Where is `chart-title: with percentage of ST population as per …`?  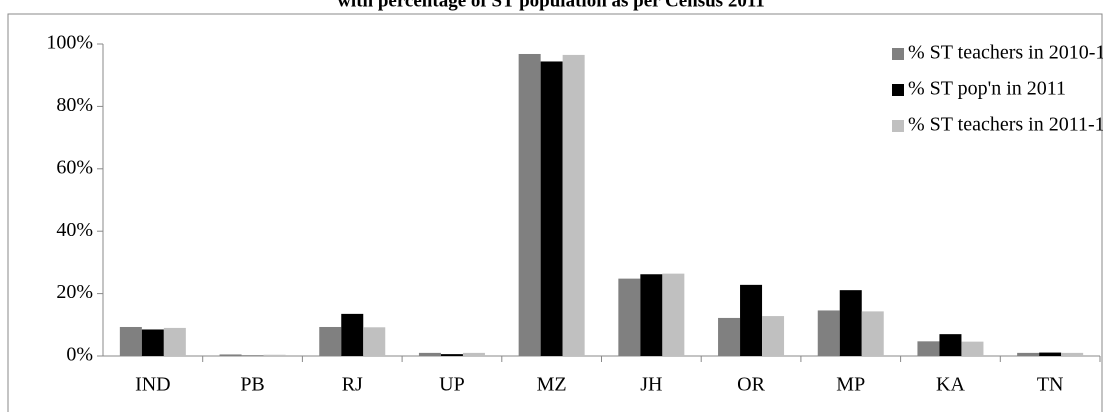 chart-title: with percentage of ST population as per … is located at coordinates (551, 5).